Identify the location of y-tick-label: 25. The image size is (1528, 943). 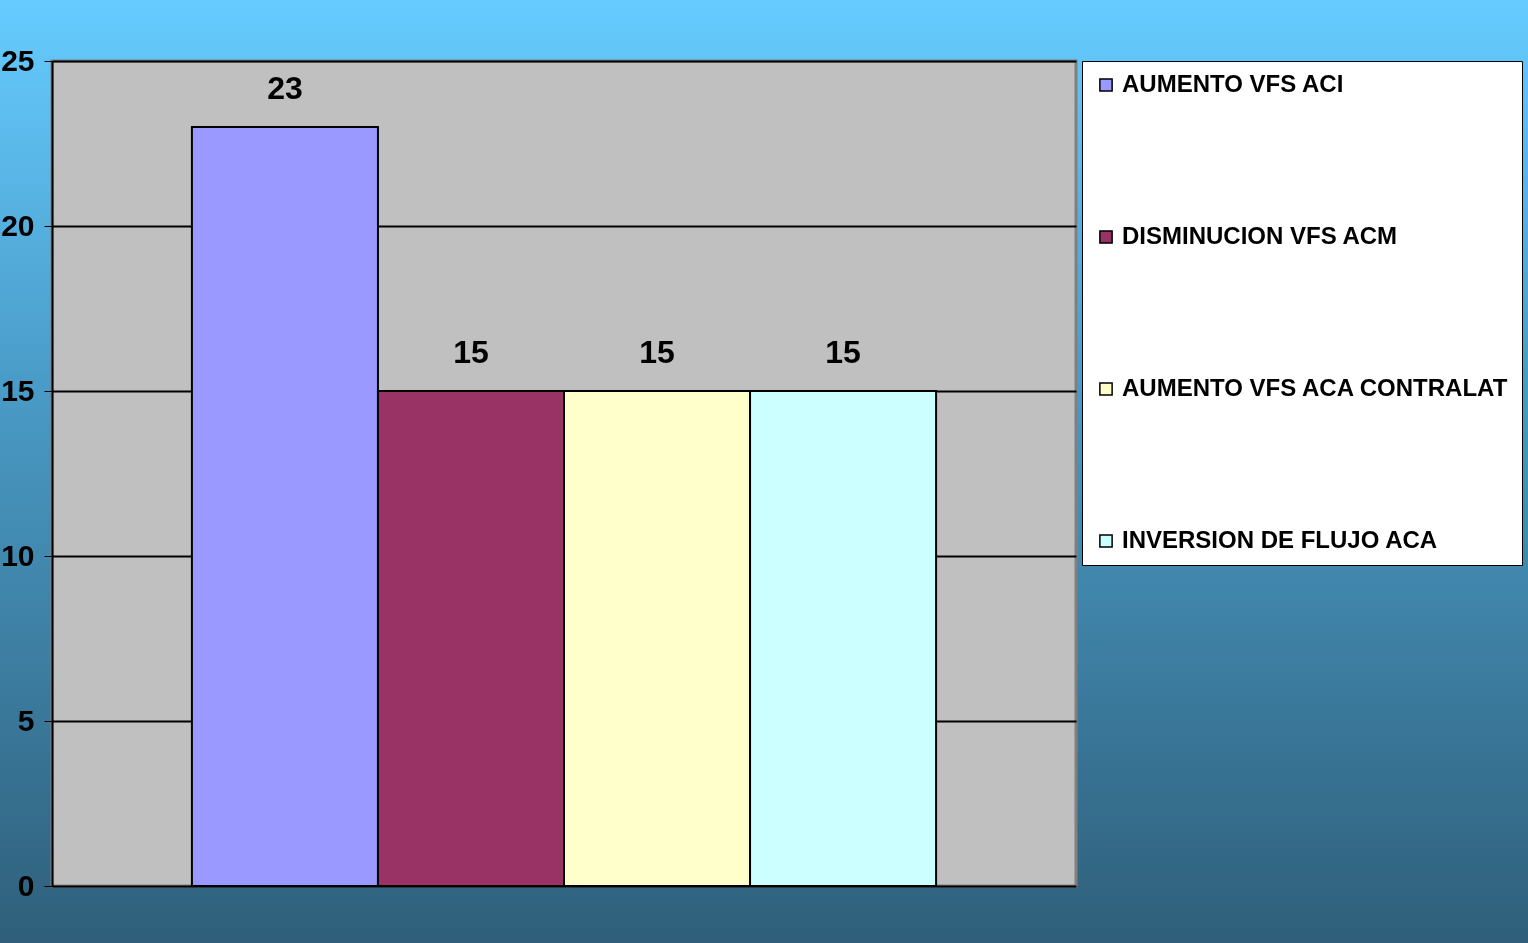
(18, 60).